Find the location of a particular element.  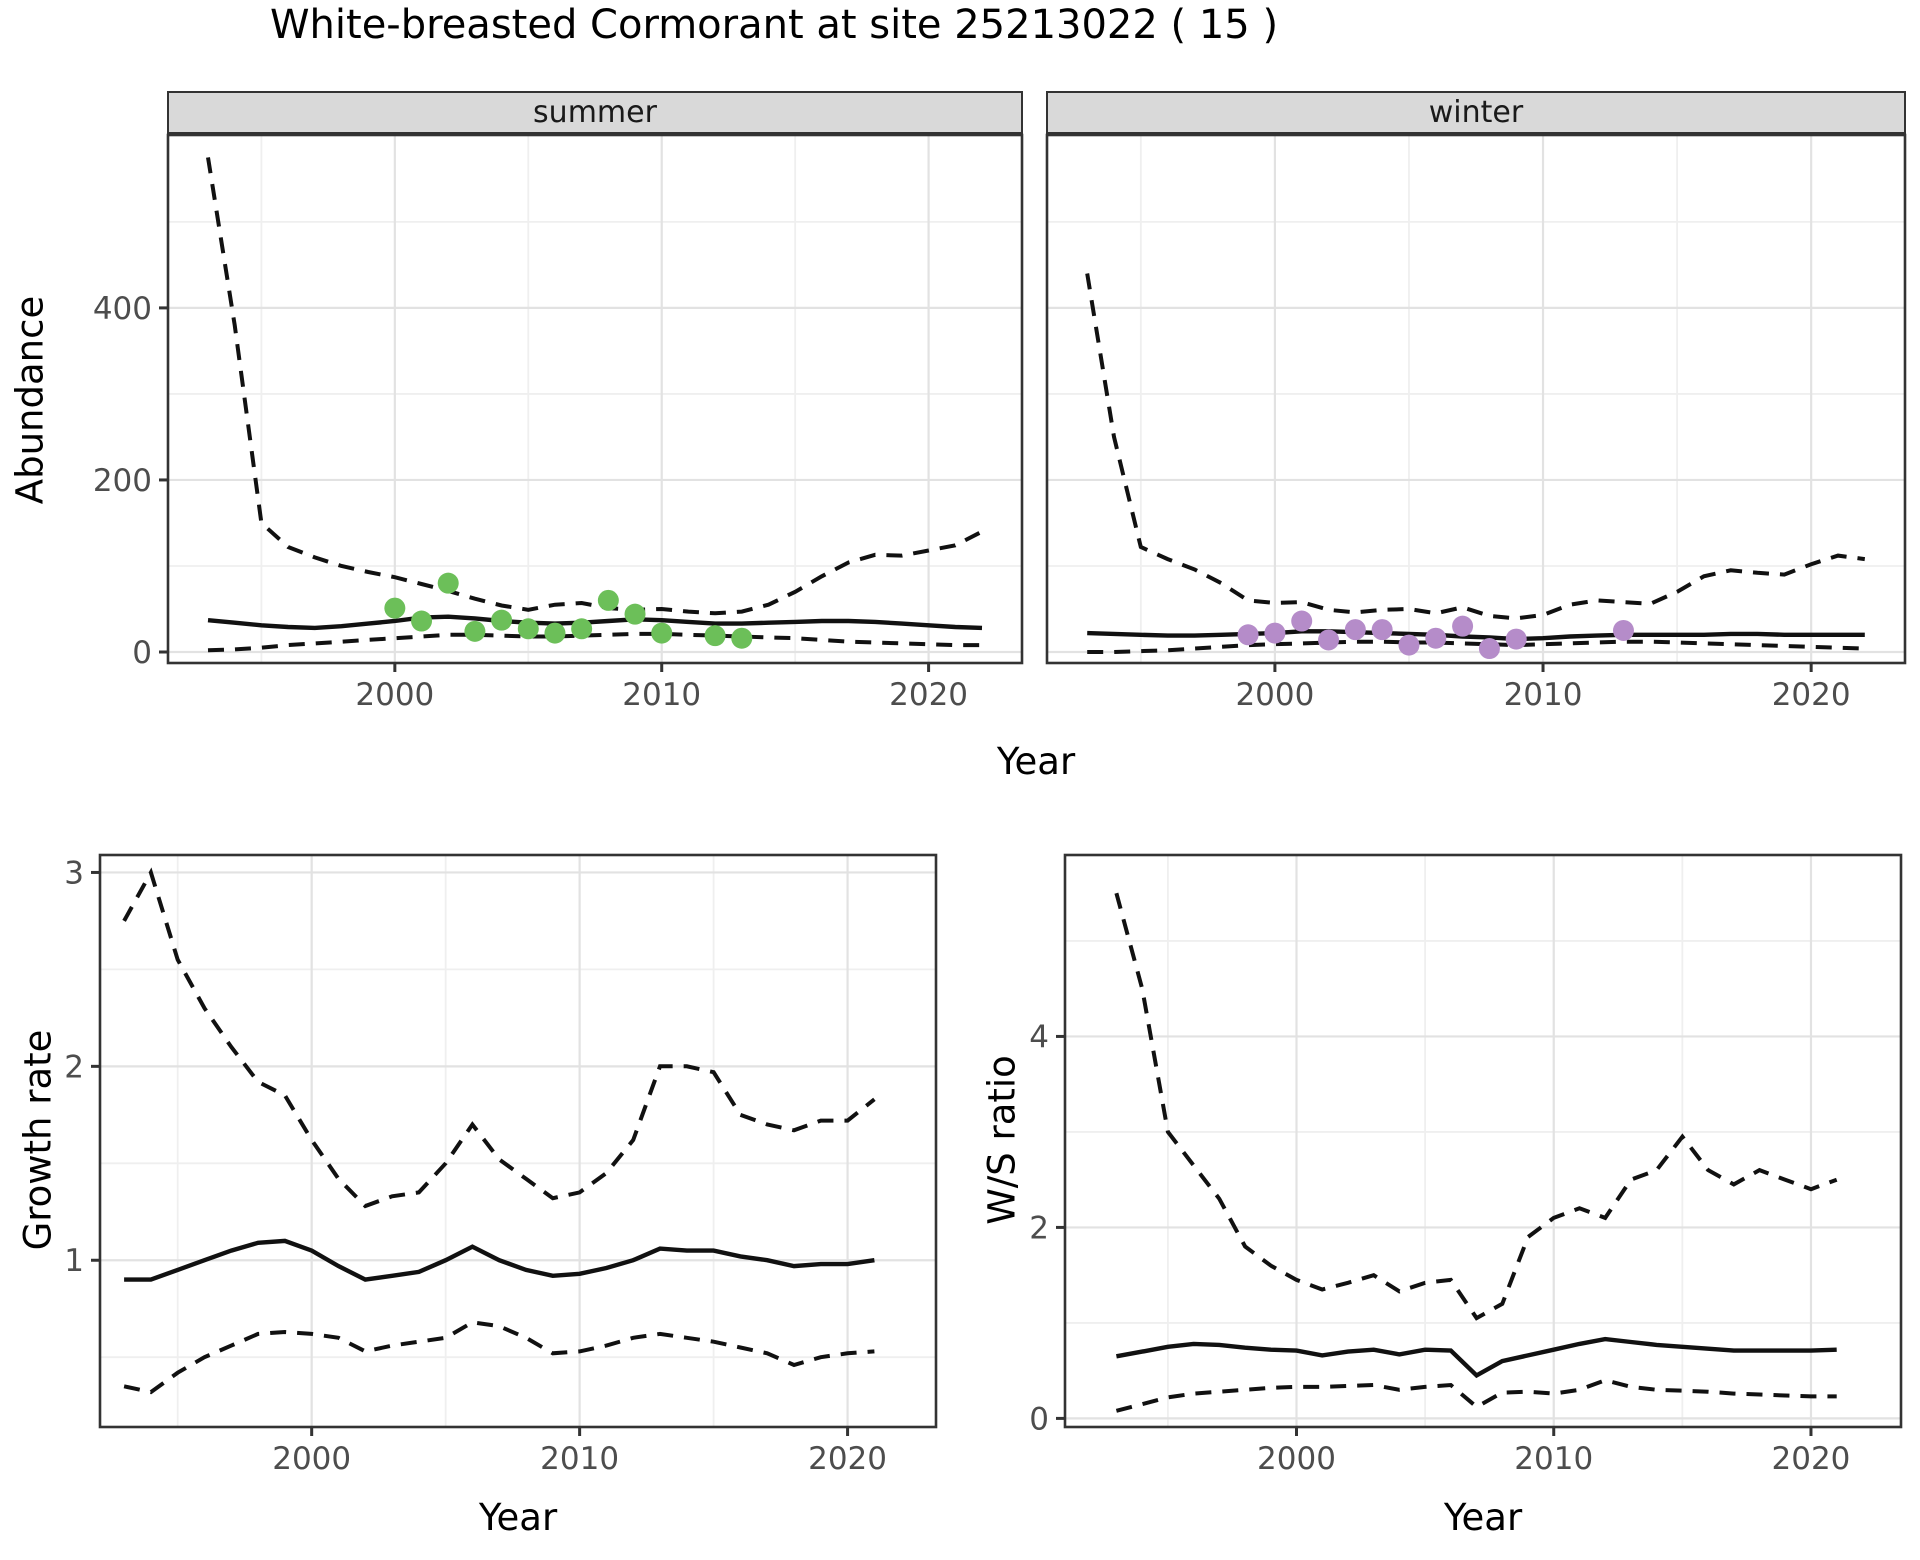

abundance-y-axis-title: Abundance is located at coordinates (30, 400).